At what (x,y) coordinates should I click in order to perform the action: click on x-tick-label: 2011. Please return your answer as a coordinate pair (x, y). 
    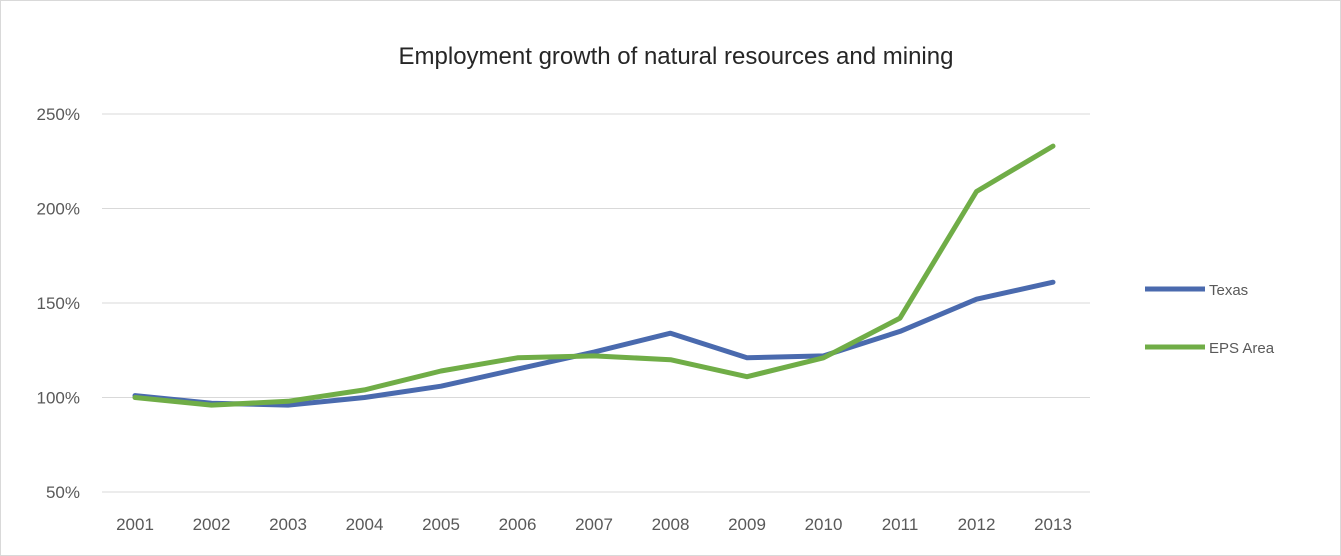
    Looking at the image, I should click on (900, 524).